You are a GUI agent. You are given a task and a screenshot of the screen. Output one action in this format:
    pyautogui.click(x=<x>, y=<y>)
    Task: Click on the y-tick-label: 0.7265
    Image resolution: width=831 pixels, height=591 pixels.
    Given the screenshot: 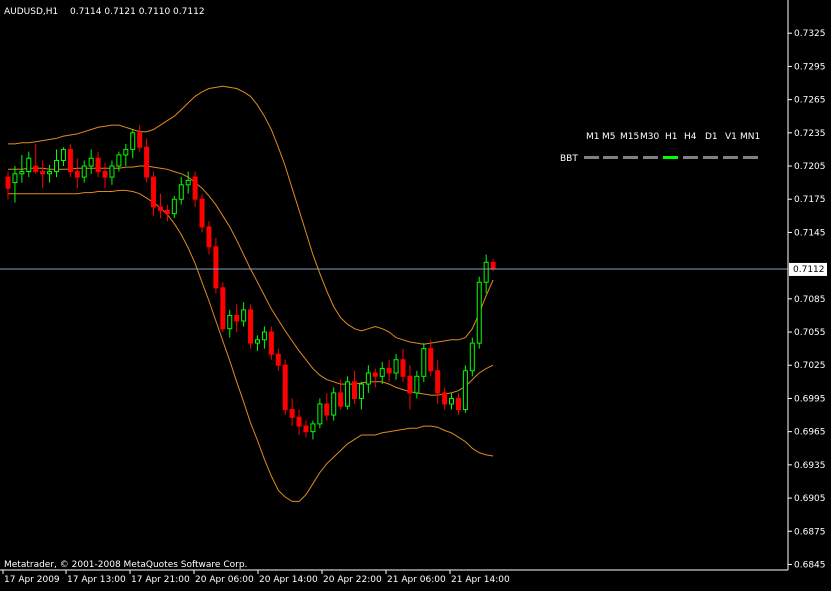 What is the action you would take?
    pyautogui.click(x=810, y=101)
    